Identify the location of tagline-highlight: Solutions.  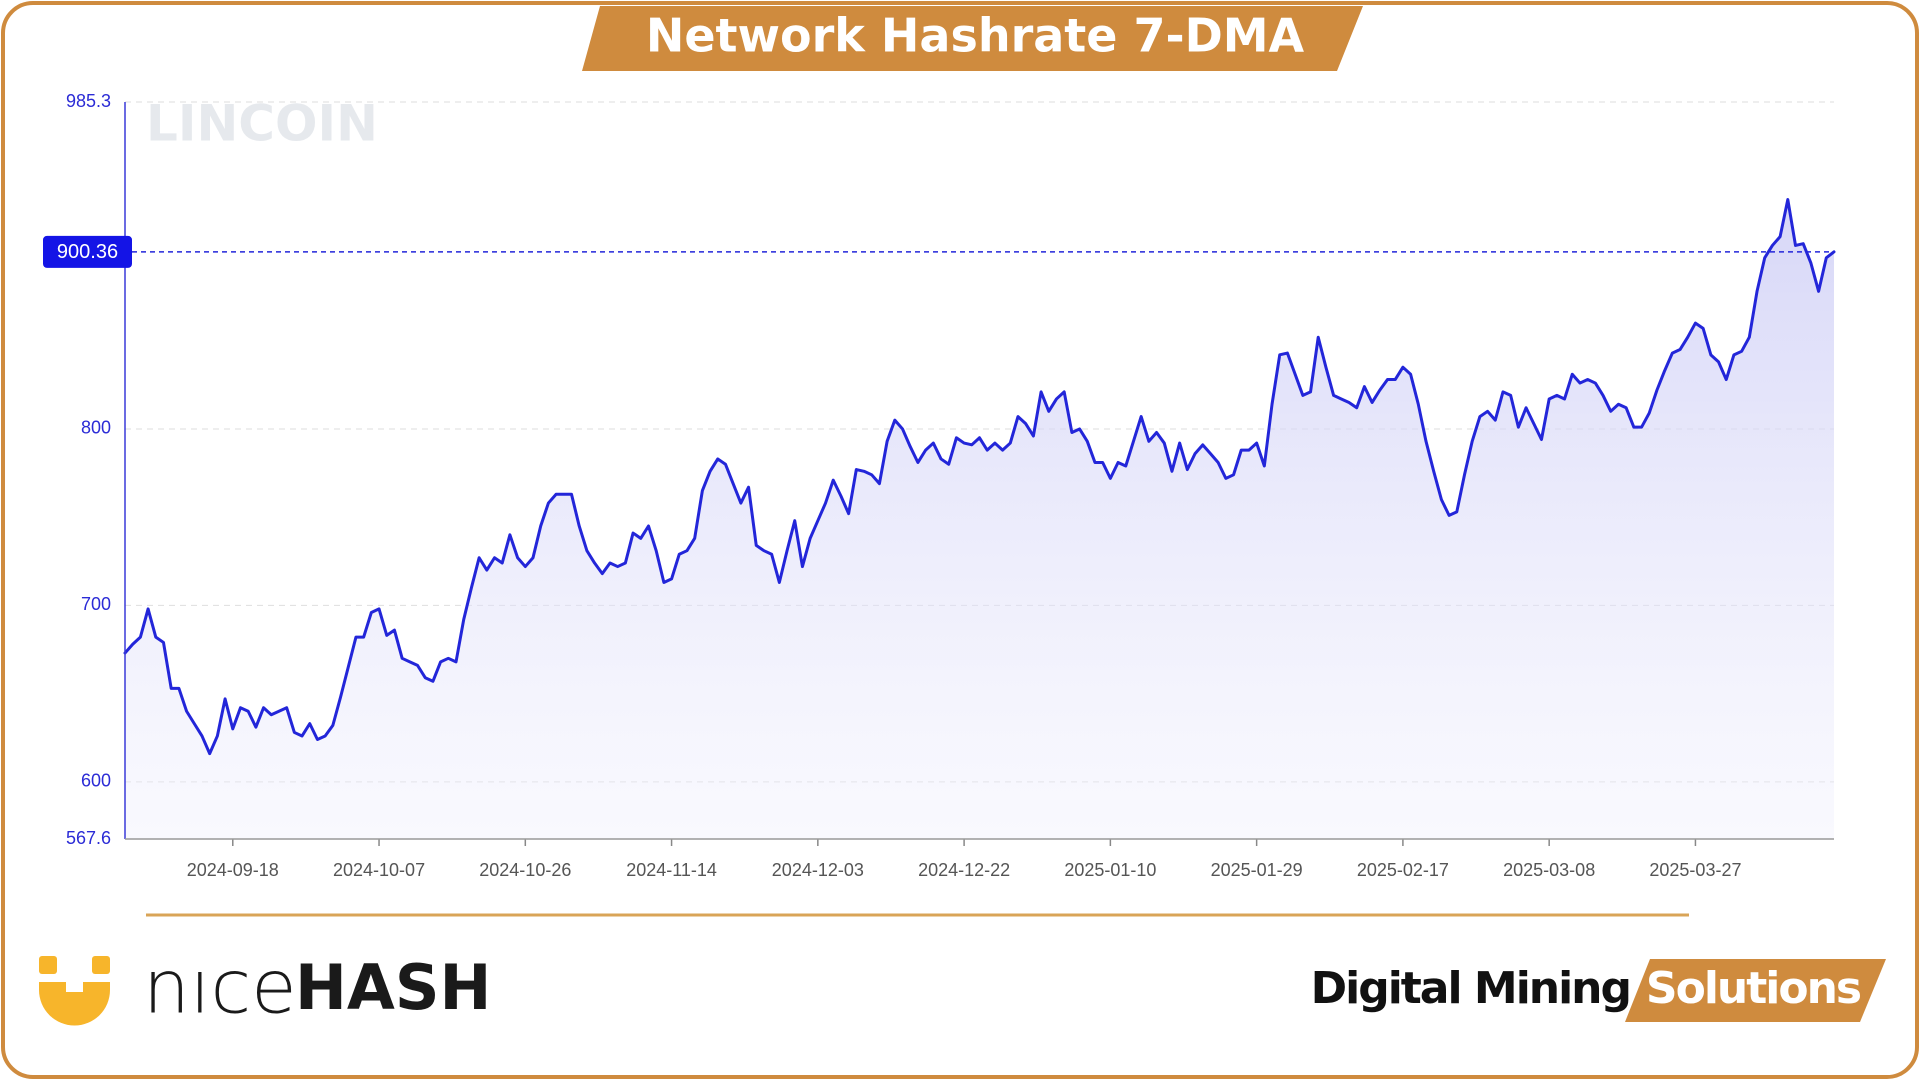
(1753, 988).